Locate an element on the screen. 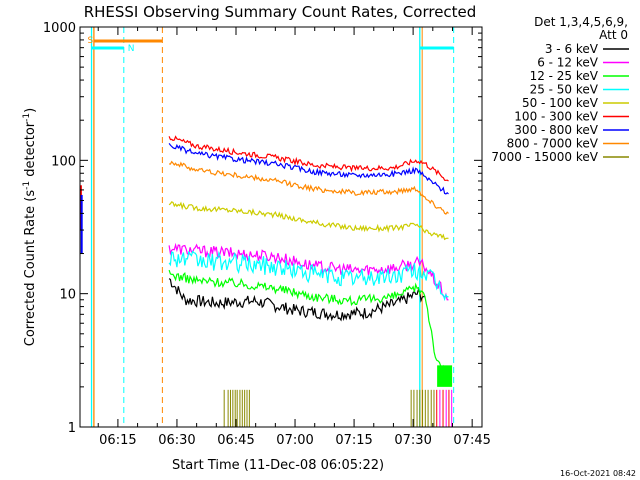  legend-label: 12 - 25 keV is located at coordinates (564, 76).